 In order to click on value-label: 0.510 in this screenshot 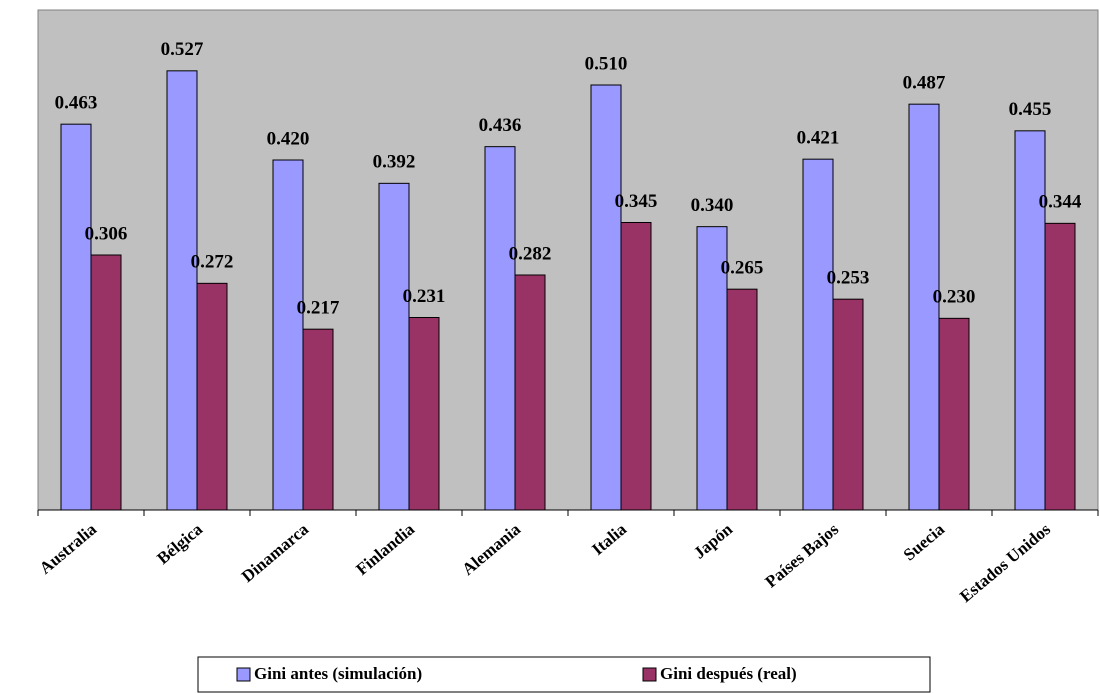, I will do `click(606, 63)`.